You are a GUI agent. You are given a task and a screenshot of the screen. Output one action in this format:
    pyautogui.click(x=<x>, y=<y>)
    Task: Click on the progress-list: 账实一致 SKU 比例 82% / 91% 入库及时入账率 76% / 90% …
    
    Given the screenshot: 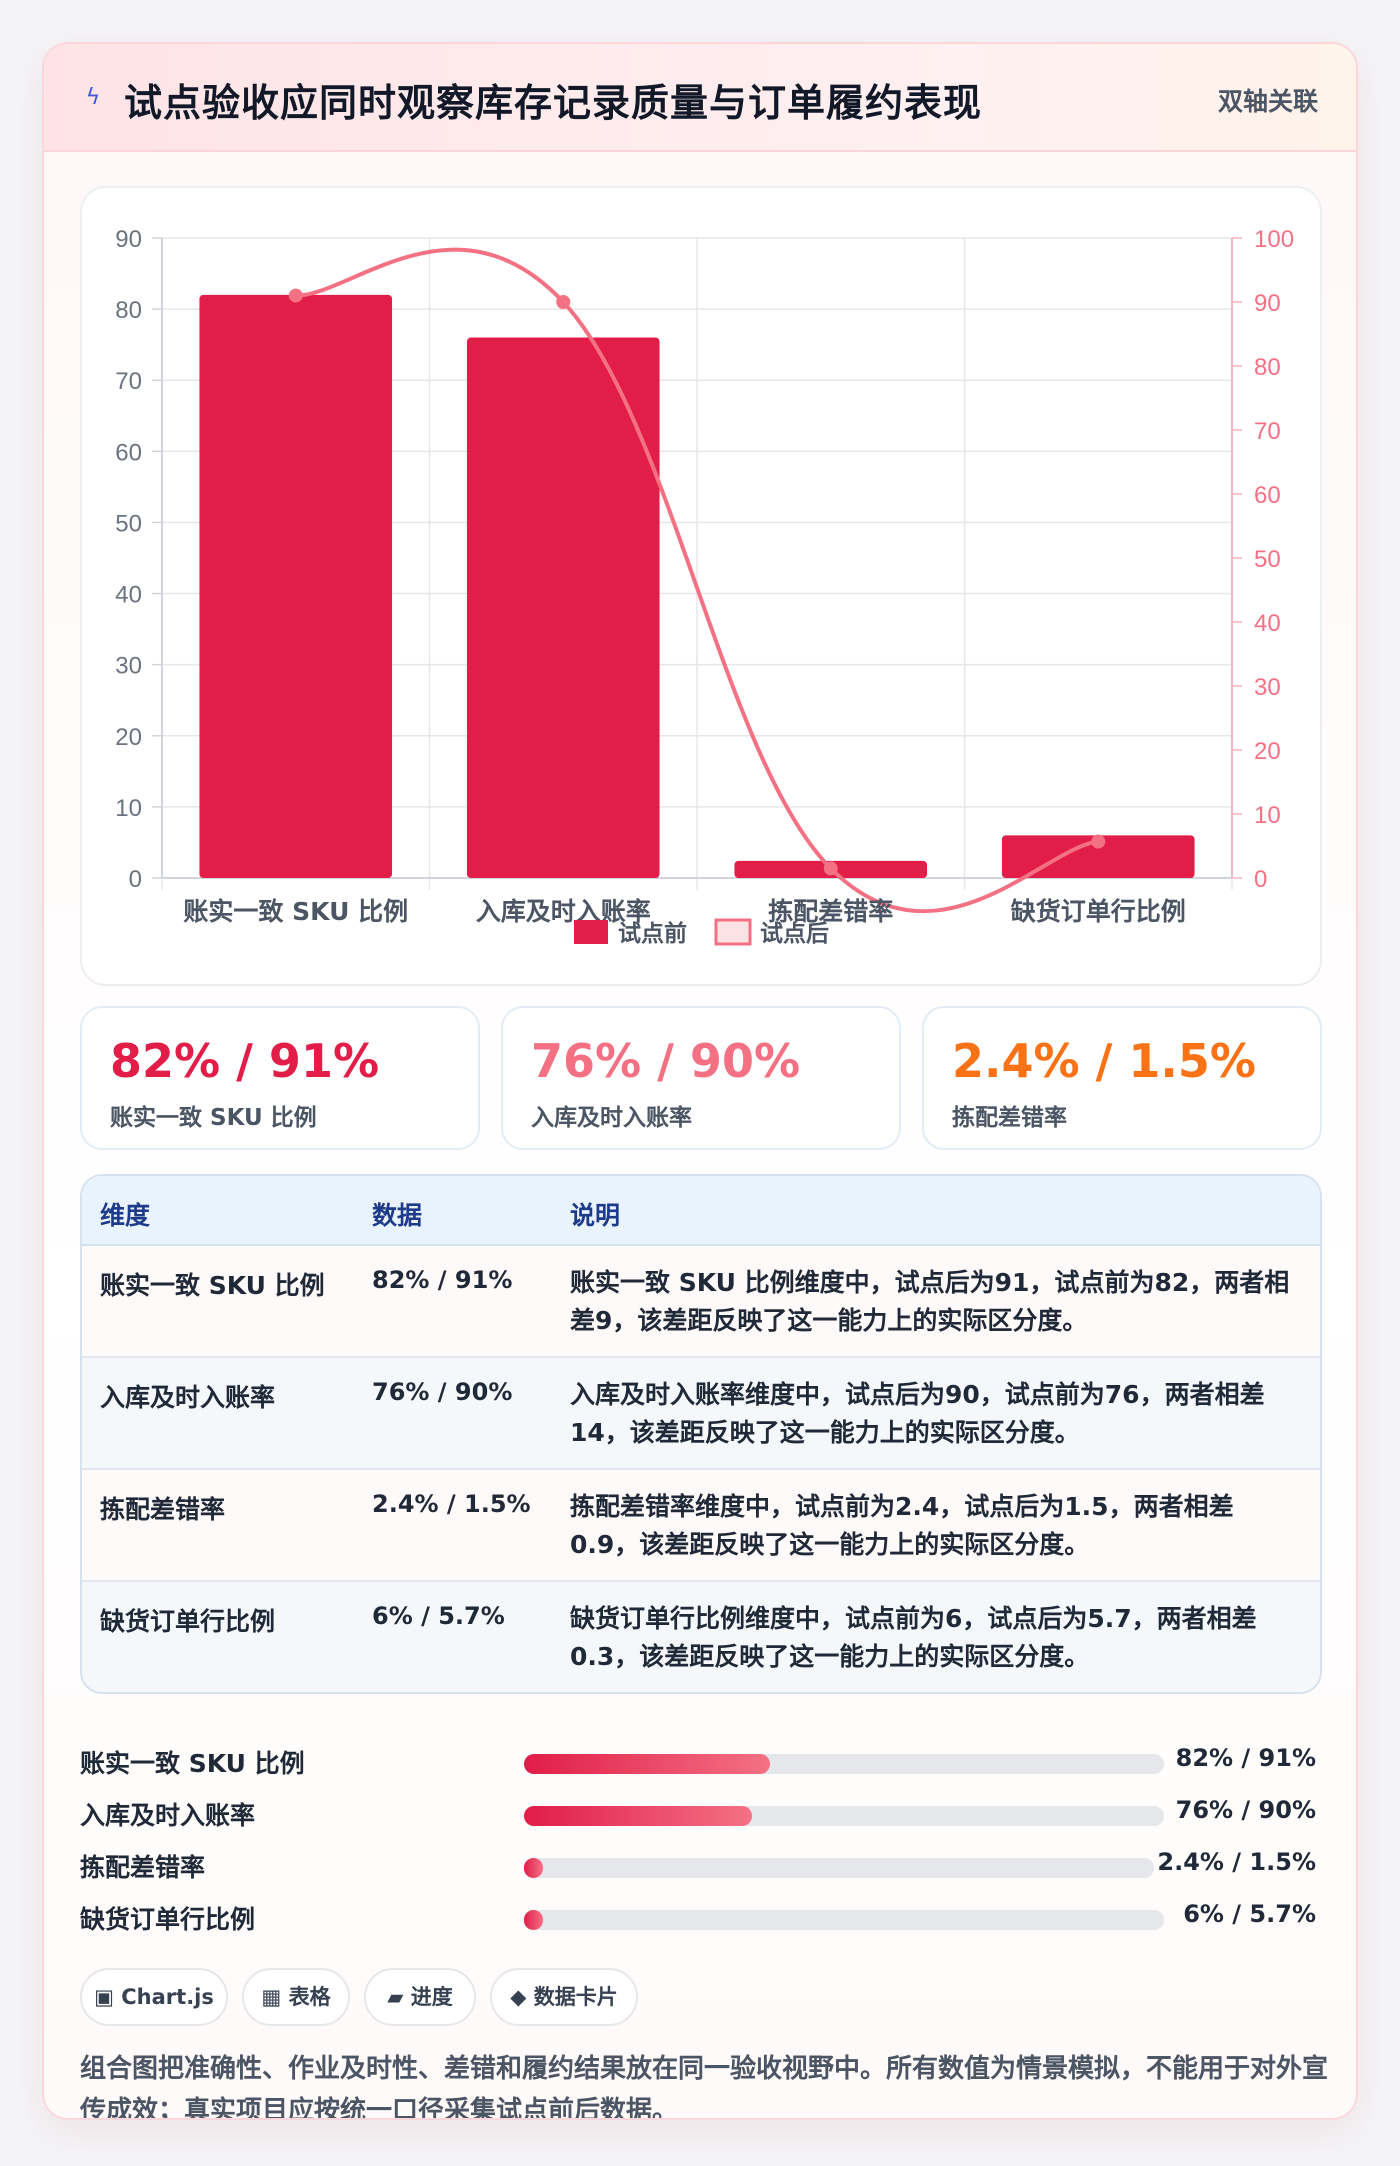 What is the action you would take?
    pyautogui.click(x=701, y=1846)
    